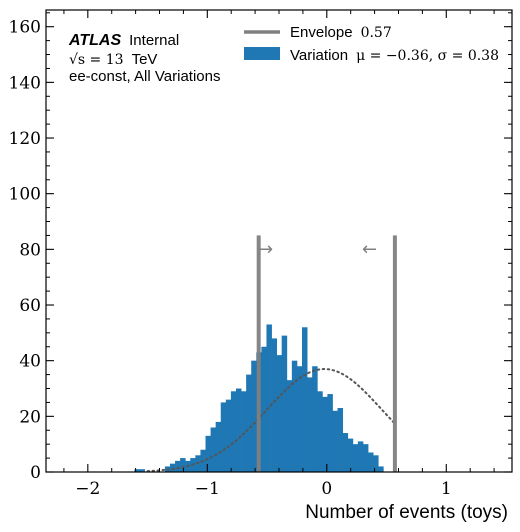  What do you see at coordinates (265, 249) in the screenshot?
I see `arrow-right-icon: →` at bounding box center [265, 249].